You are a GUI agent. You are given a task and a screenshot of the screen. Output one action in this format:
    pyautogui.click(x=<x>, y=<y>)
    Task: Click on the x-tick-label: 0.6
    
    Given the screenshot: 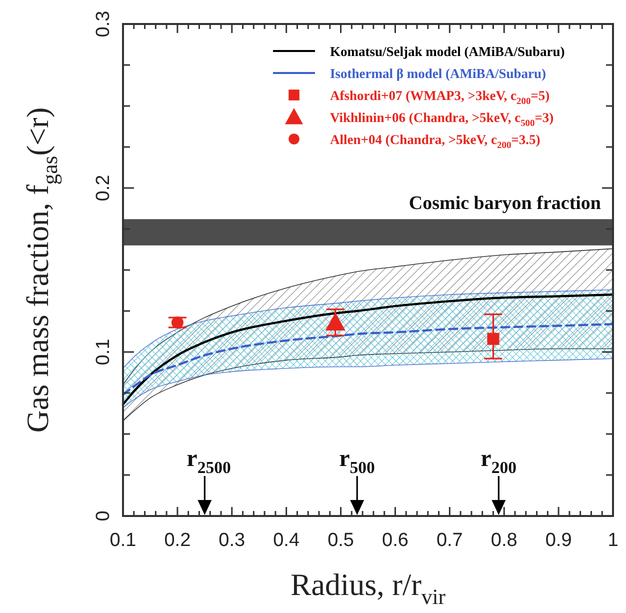 What is the action you would take?
    pyautogui.click(x=395, y=540)
    